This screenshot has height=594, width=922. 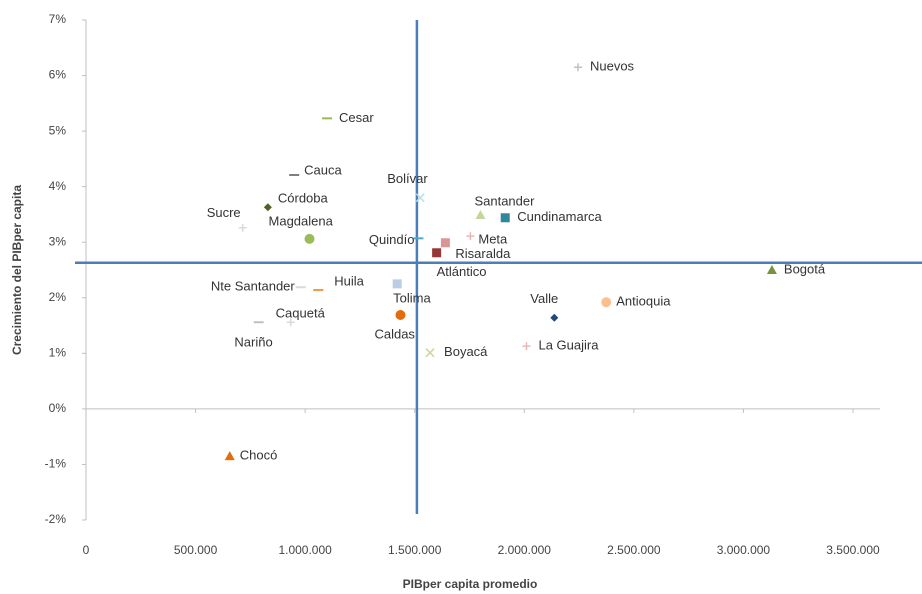 What do you see at coordinates (259, 455) in the screenshot?
I see `point-label: Chocó` at bounding box center [259, 455].